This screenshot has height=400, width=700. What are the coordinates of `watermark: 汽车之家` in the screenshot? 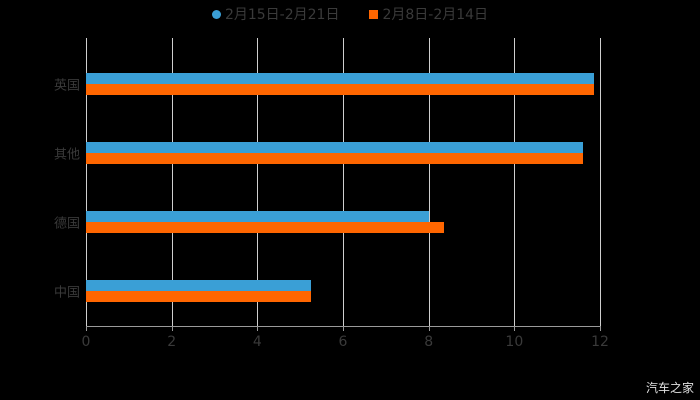 It's located at (669, 388).